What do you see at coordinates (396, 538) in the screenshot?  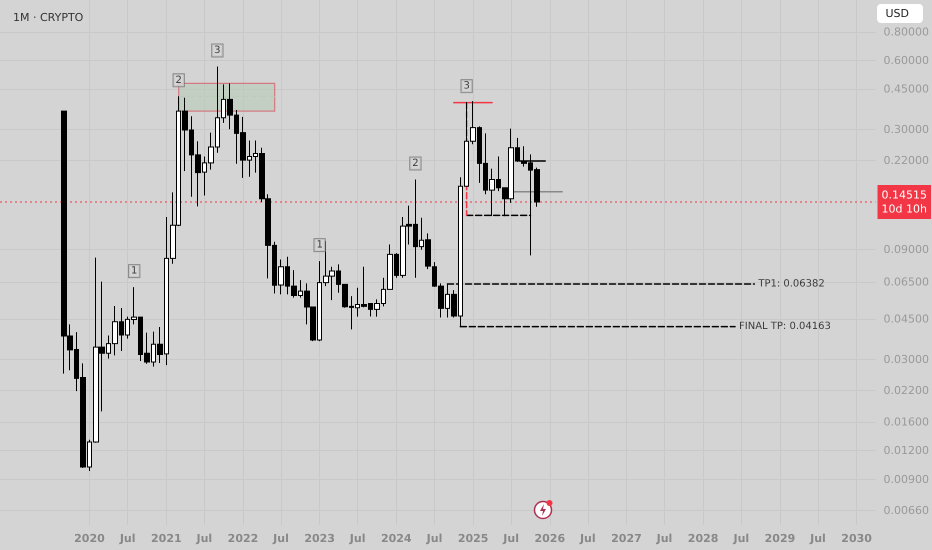 I see `x-tick-label: 2024` at bounding box center [396, 538].